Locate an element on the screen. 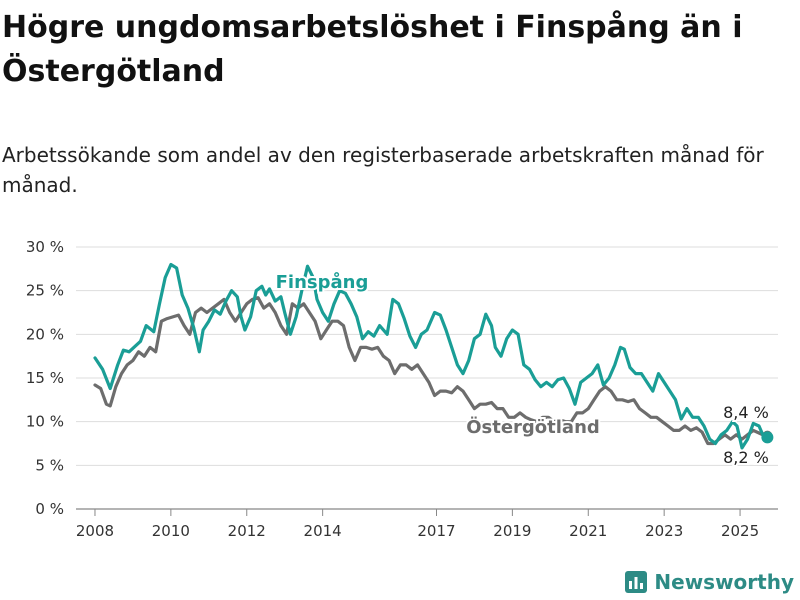 Image resolution: width=800 pixels, height=600 pixels. x-tick-label: 2023 is located at coordinates (664, 531).